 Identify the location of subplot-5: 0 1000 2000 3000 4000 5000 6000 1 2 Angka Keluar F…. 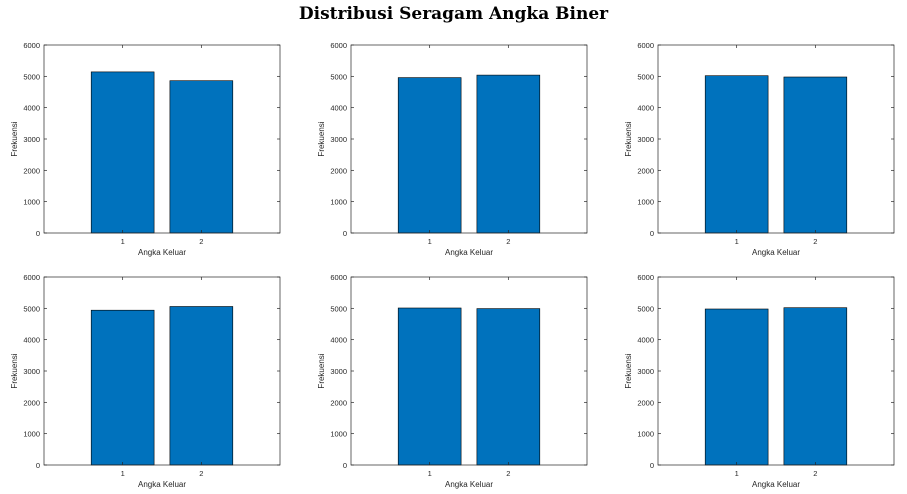
(452, 381).